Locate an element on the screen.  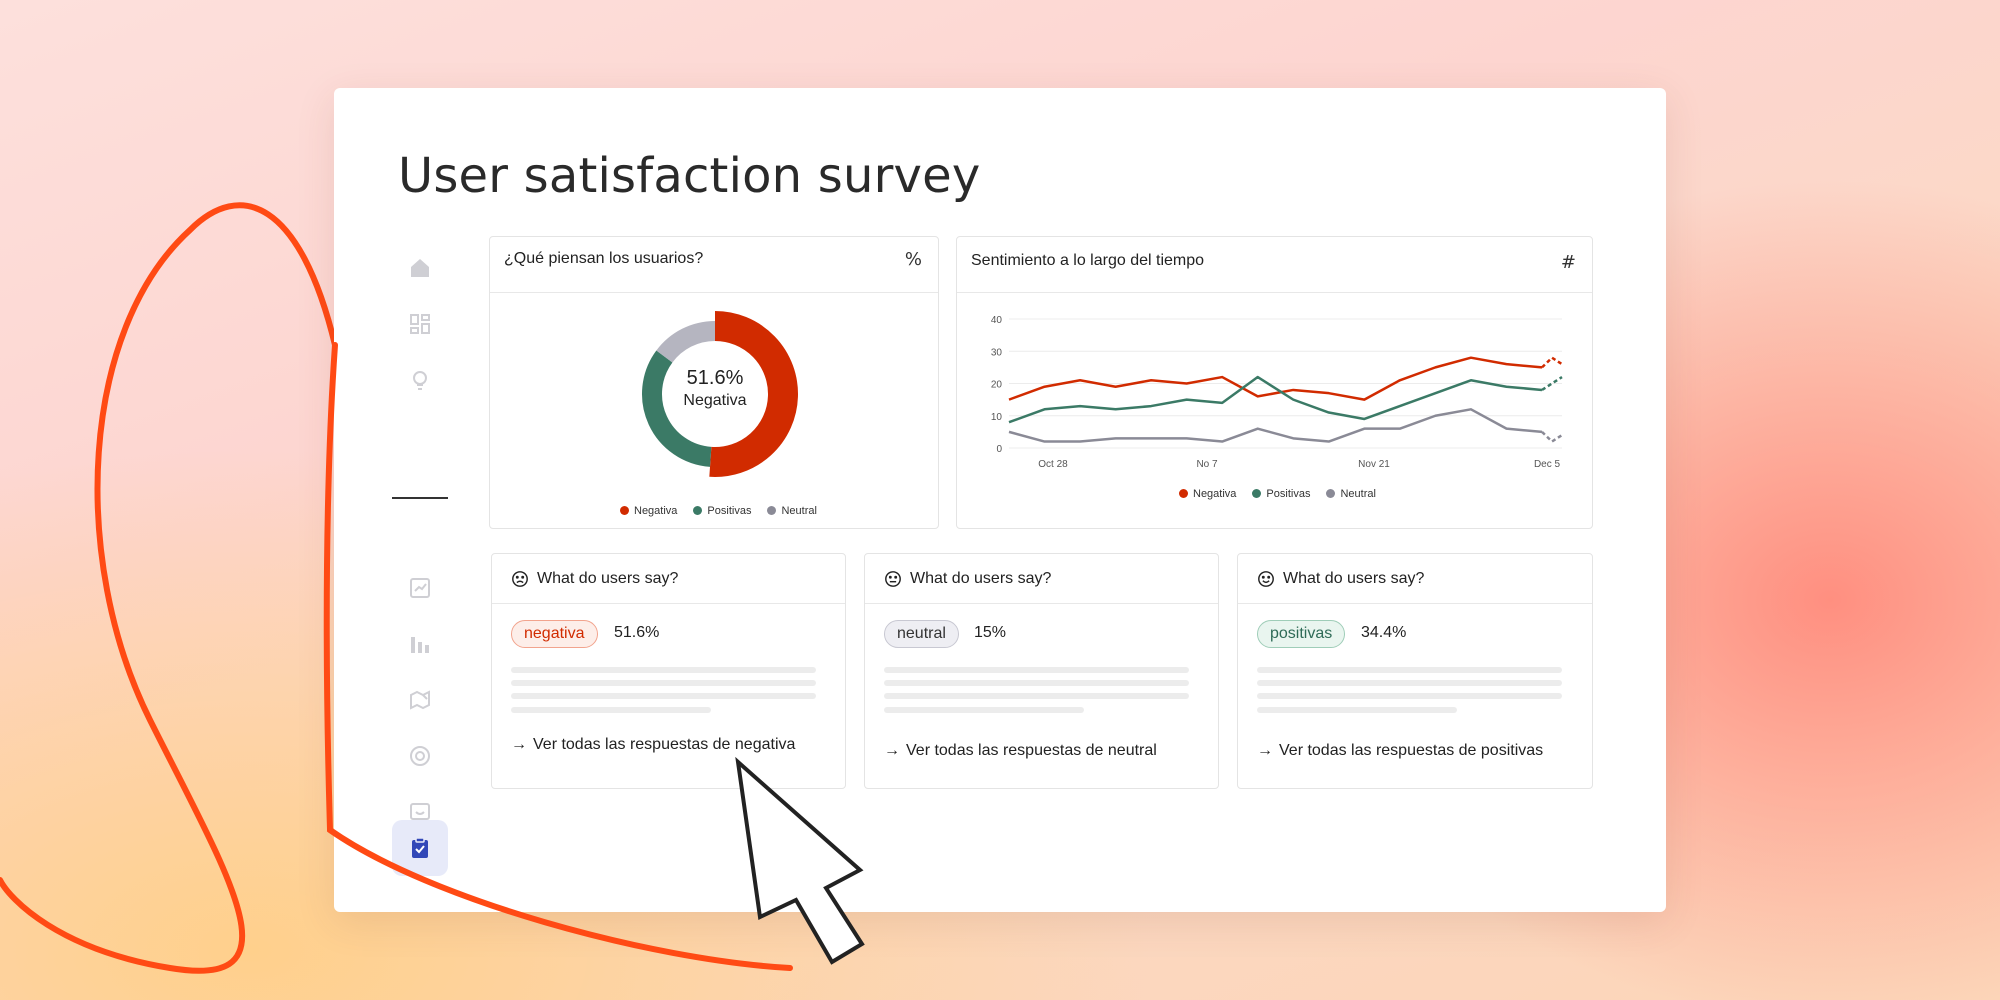
line-chart: 0 10 20 30 40 Oct 28 No 7 Nov 21 Dec 5 is located at coordinates (1277, 392).